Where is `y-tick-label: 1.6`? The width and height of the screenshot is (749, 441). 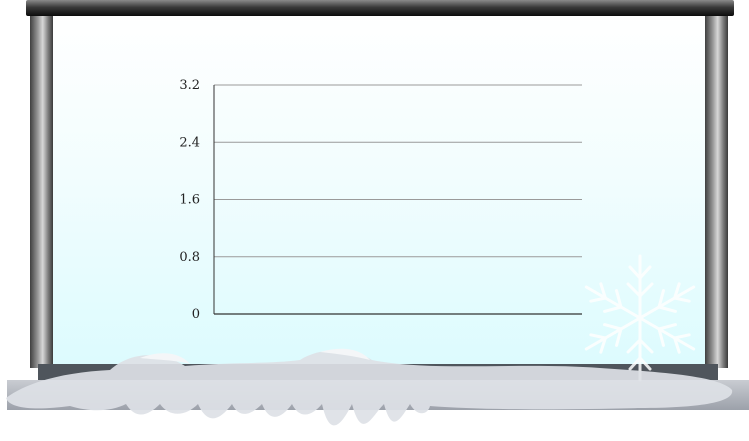 y-tick-label: 1.6 is located at coordinates (189, 200).